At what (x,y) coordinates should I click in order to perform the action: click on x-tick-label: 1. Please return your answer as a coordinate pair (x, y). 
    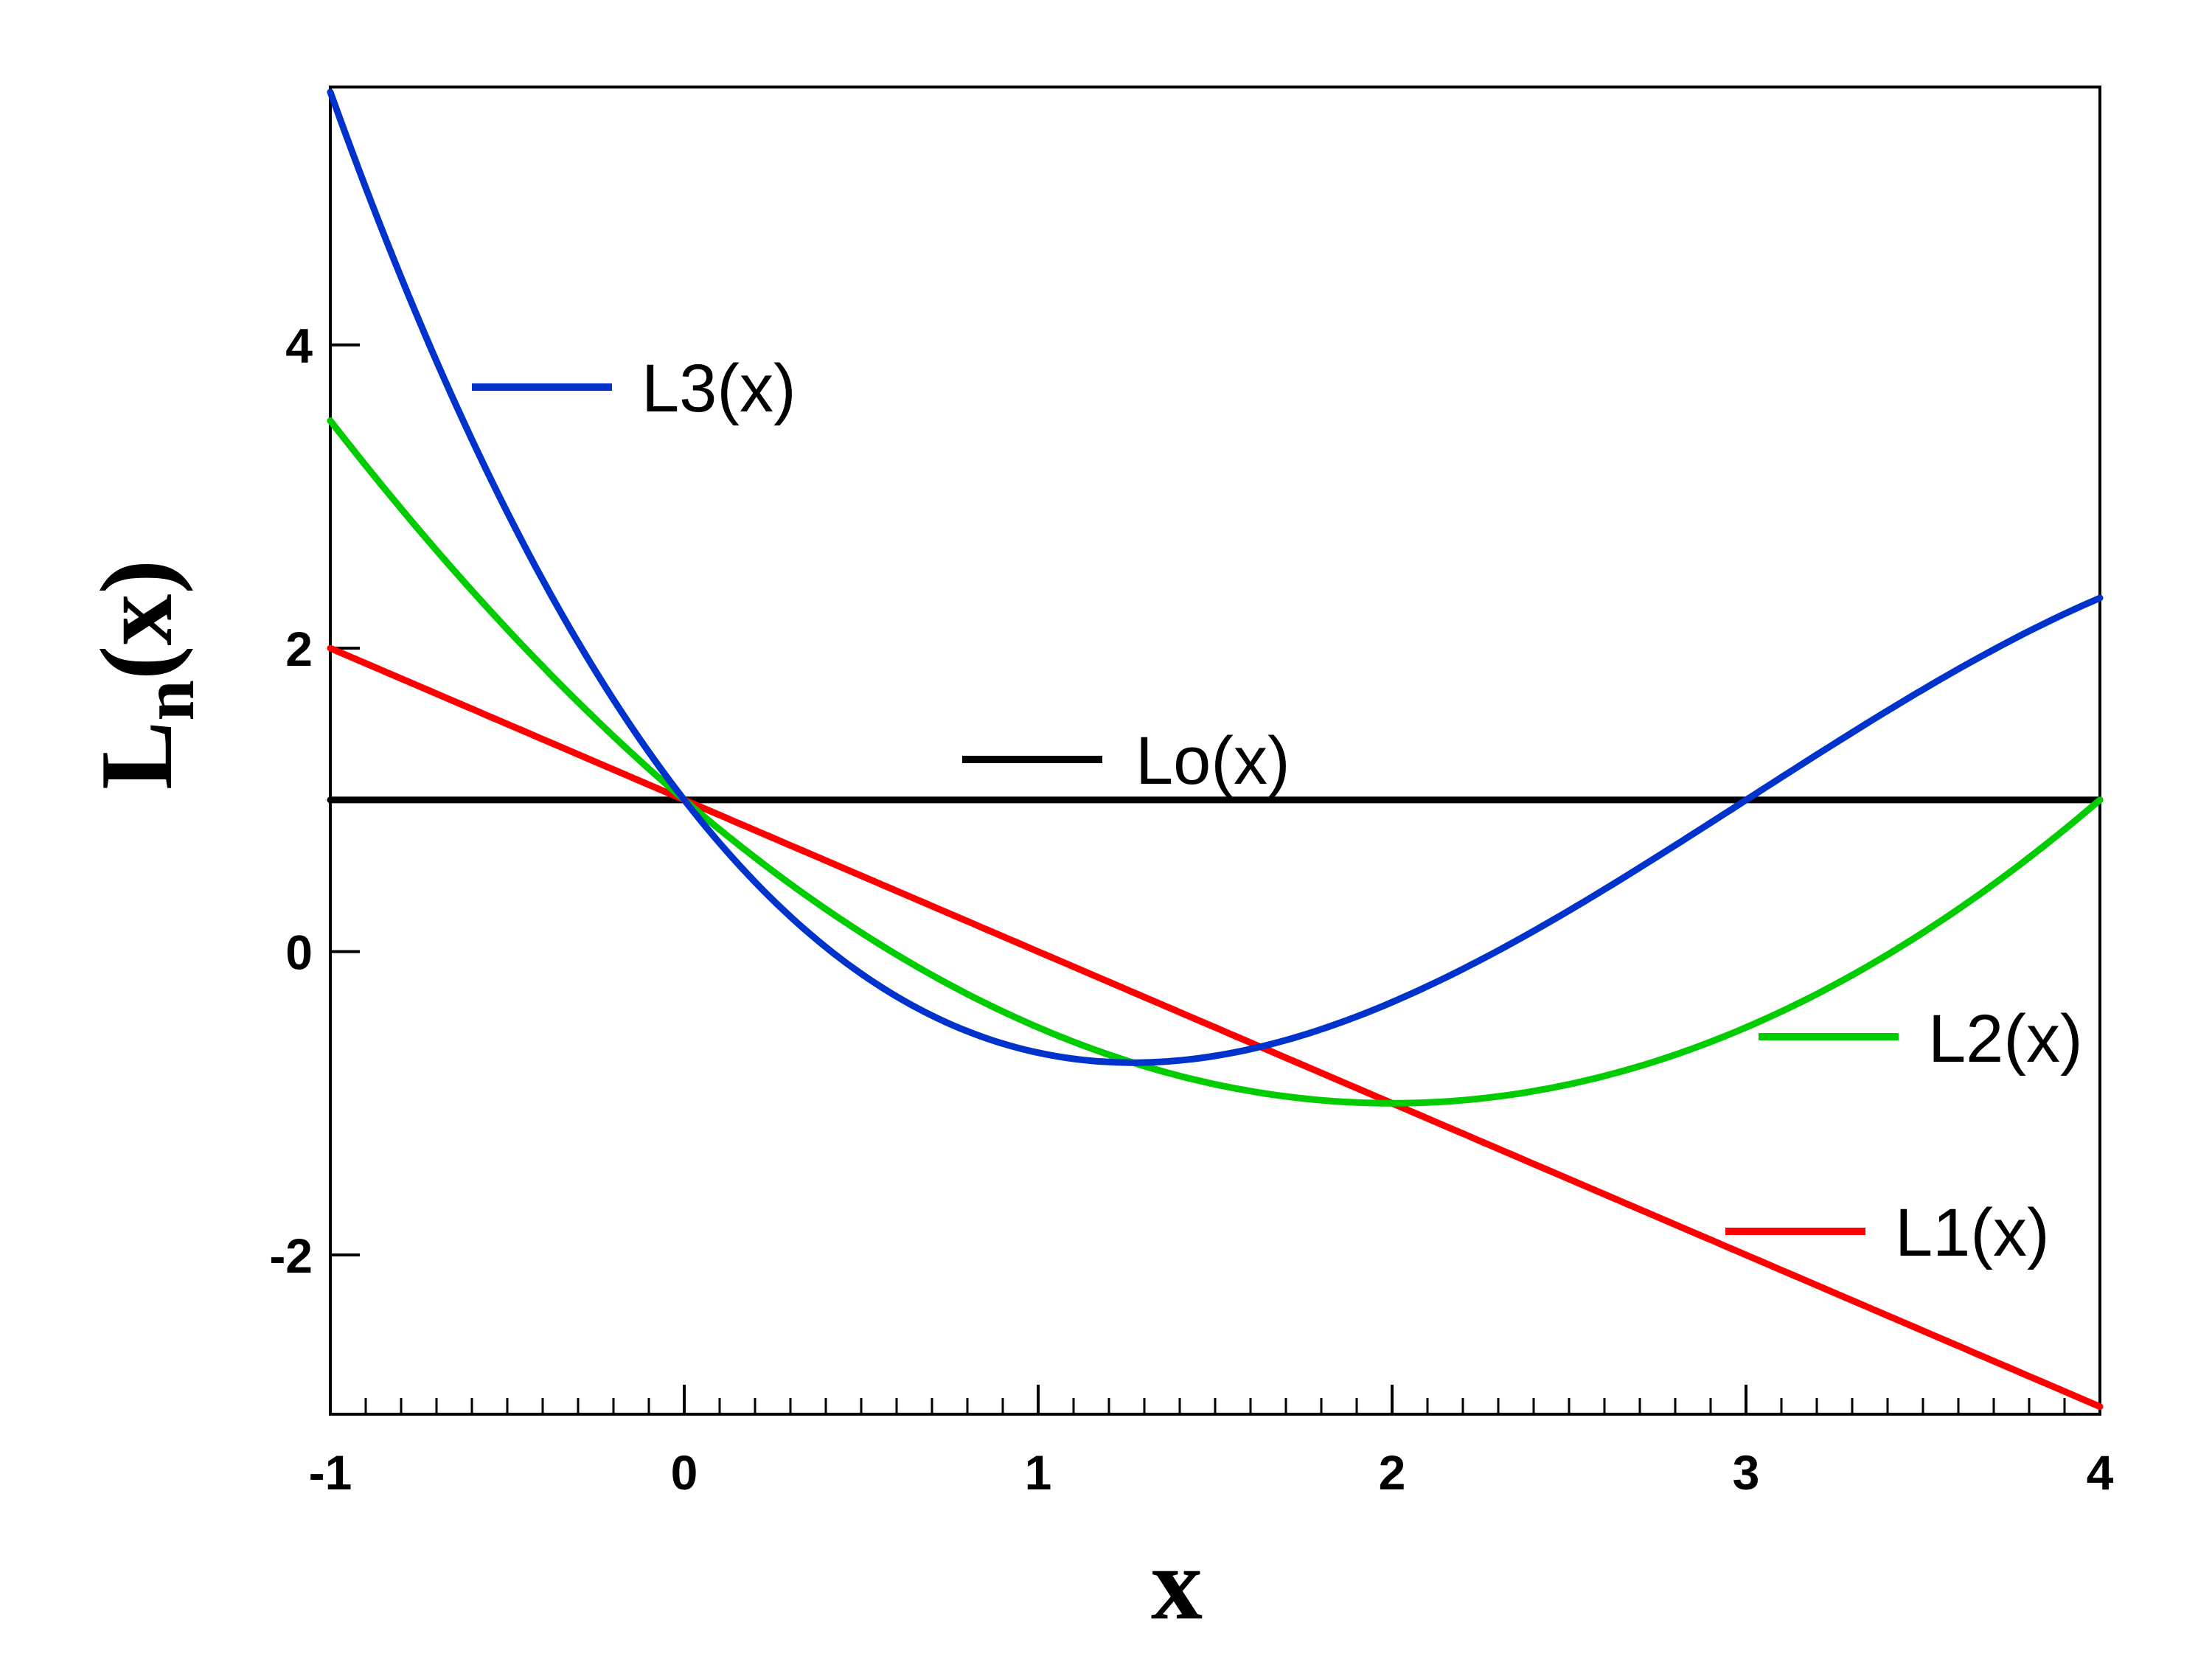
    Looking at the image, I should click on (1038, 1472).